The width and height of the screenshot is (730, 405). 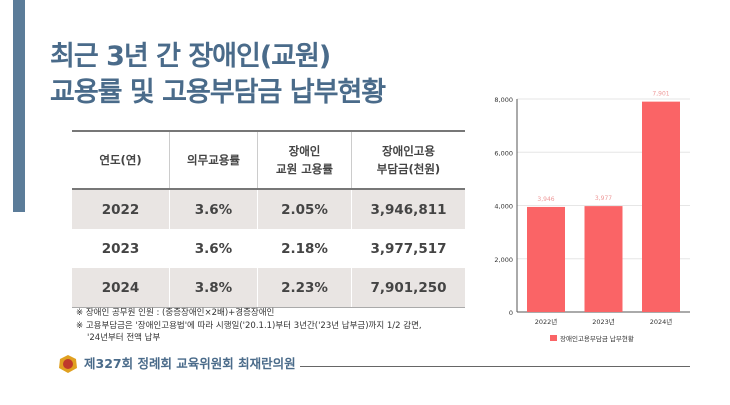 What do you see at coordinates (120, 248) in the screenshot?
I see `cell: 2023` at bounding box center [120, 248].